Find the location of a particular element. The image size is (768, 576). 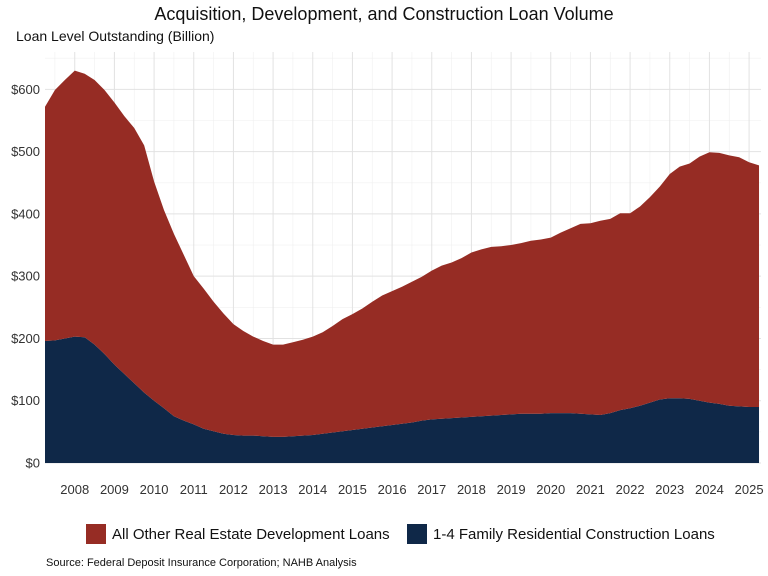

y-tick-label: $600 is located at coordinates (25, 89).